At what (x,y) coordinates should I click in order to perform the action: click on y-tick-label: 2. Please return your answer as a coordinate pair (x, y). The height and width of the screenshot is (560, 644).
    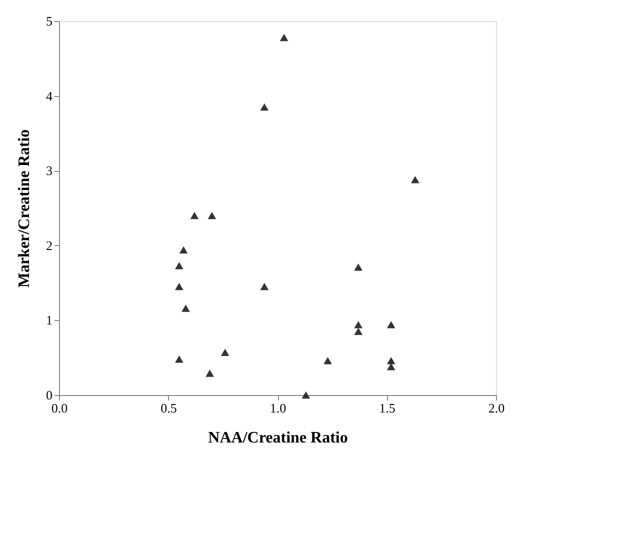
    Looking at the image, I should click on (49, 245).